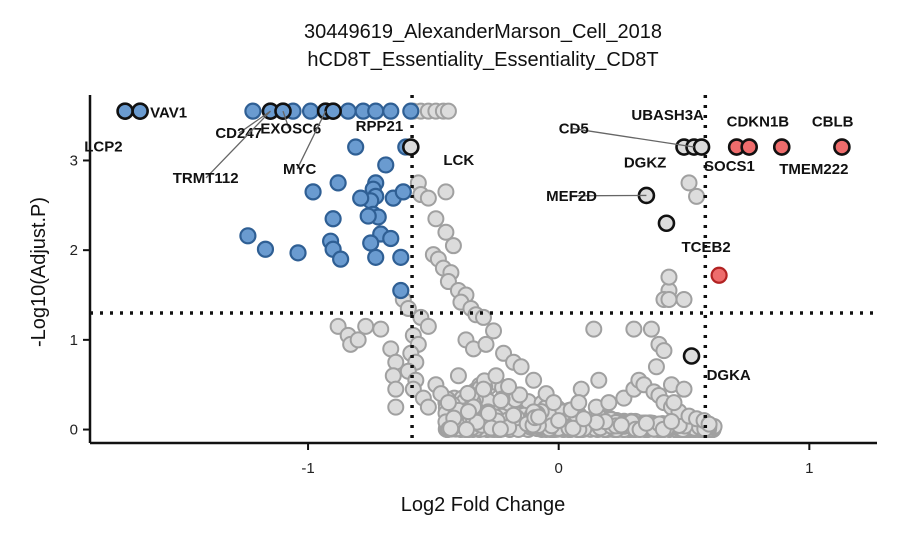  What do you see at coordinates (238, 133) in the screenshot?
I see `gene-label: CD247` at bounding box center [238, 133].